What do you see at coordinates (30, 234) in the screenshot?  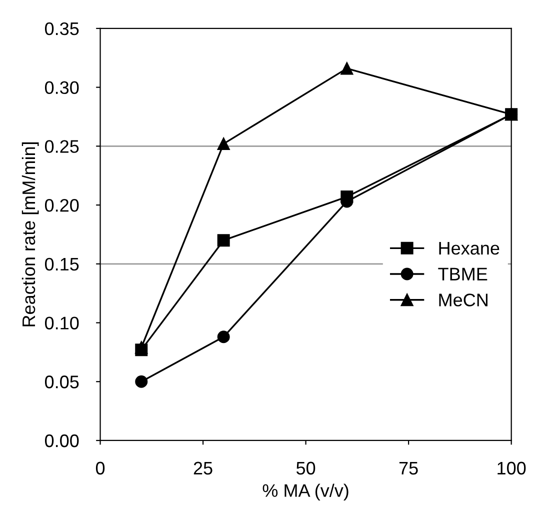 I see `y-axis-title: Reaction rate [mM/min]` at bounding box center [30, 234].